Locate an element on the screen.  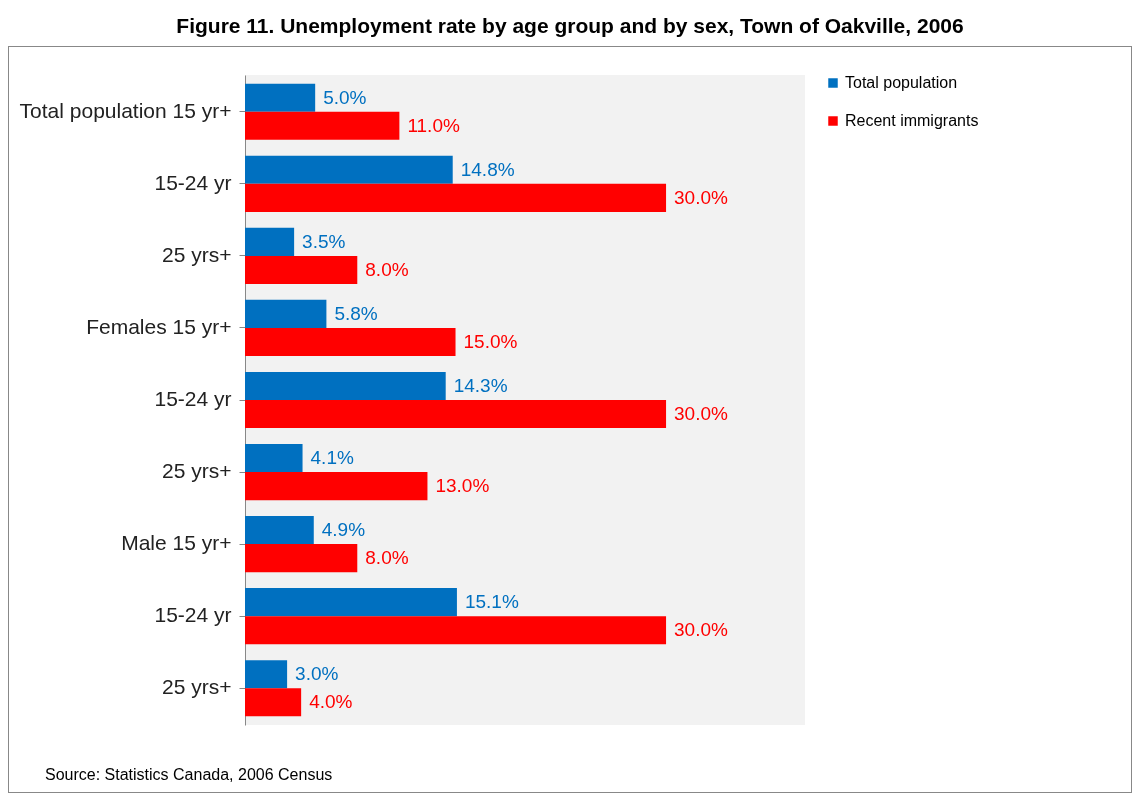
legend-label: Recent immigrants is located at coordinates (912, 120).